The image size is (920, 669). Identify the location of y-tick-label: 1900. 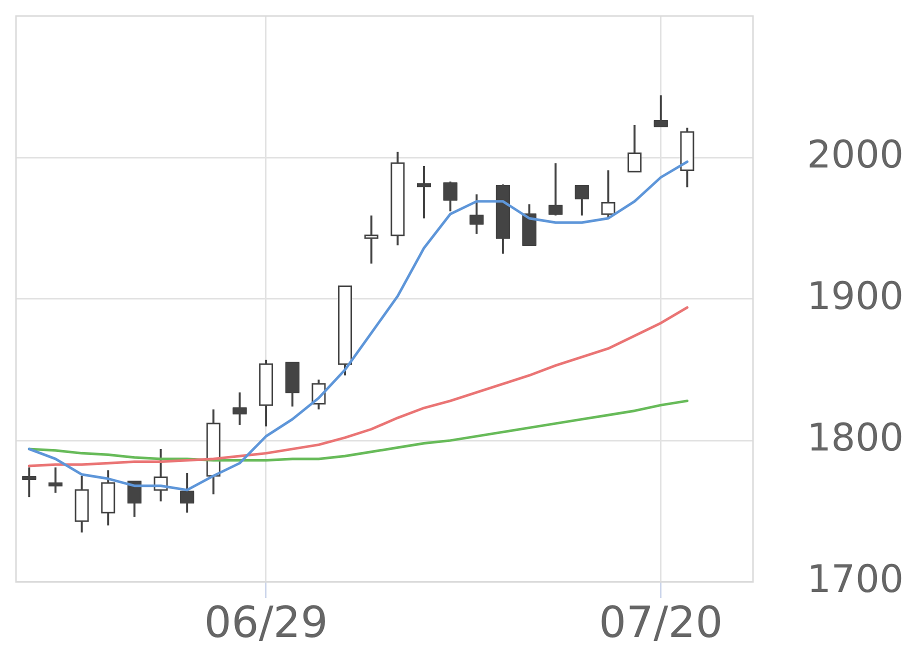
(855, 296).